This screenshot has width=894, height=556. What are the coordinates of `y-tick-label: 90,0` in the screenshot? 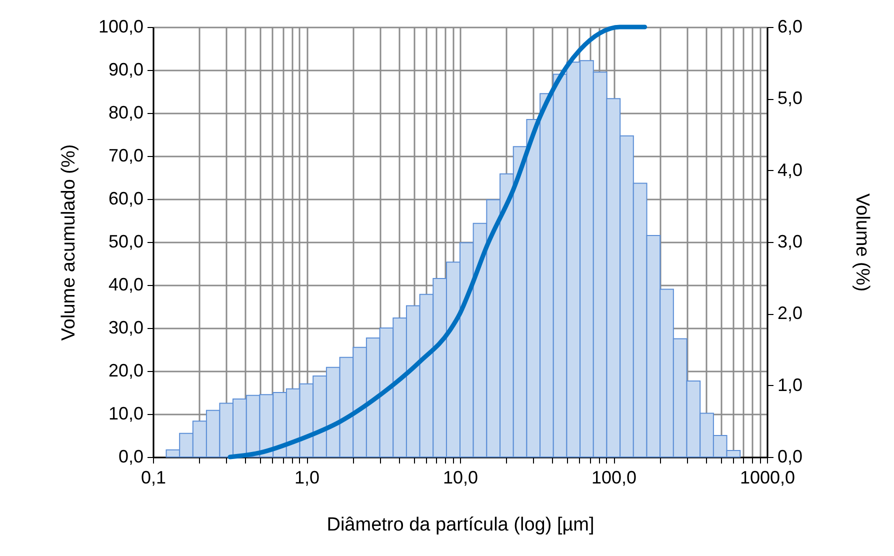 It's located at (126, 70).